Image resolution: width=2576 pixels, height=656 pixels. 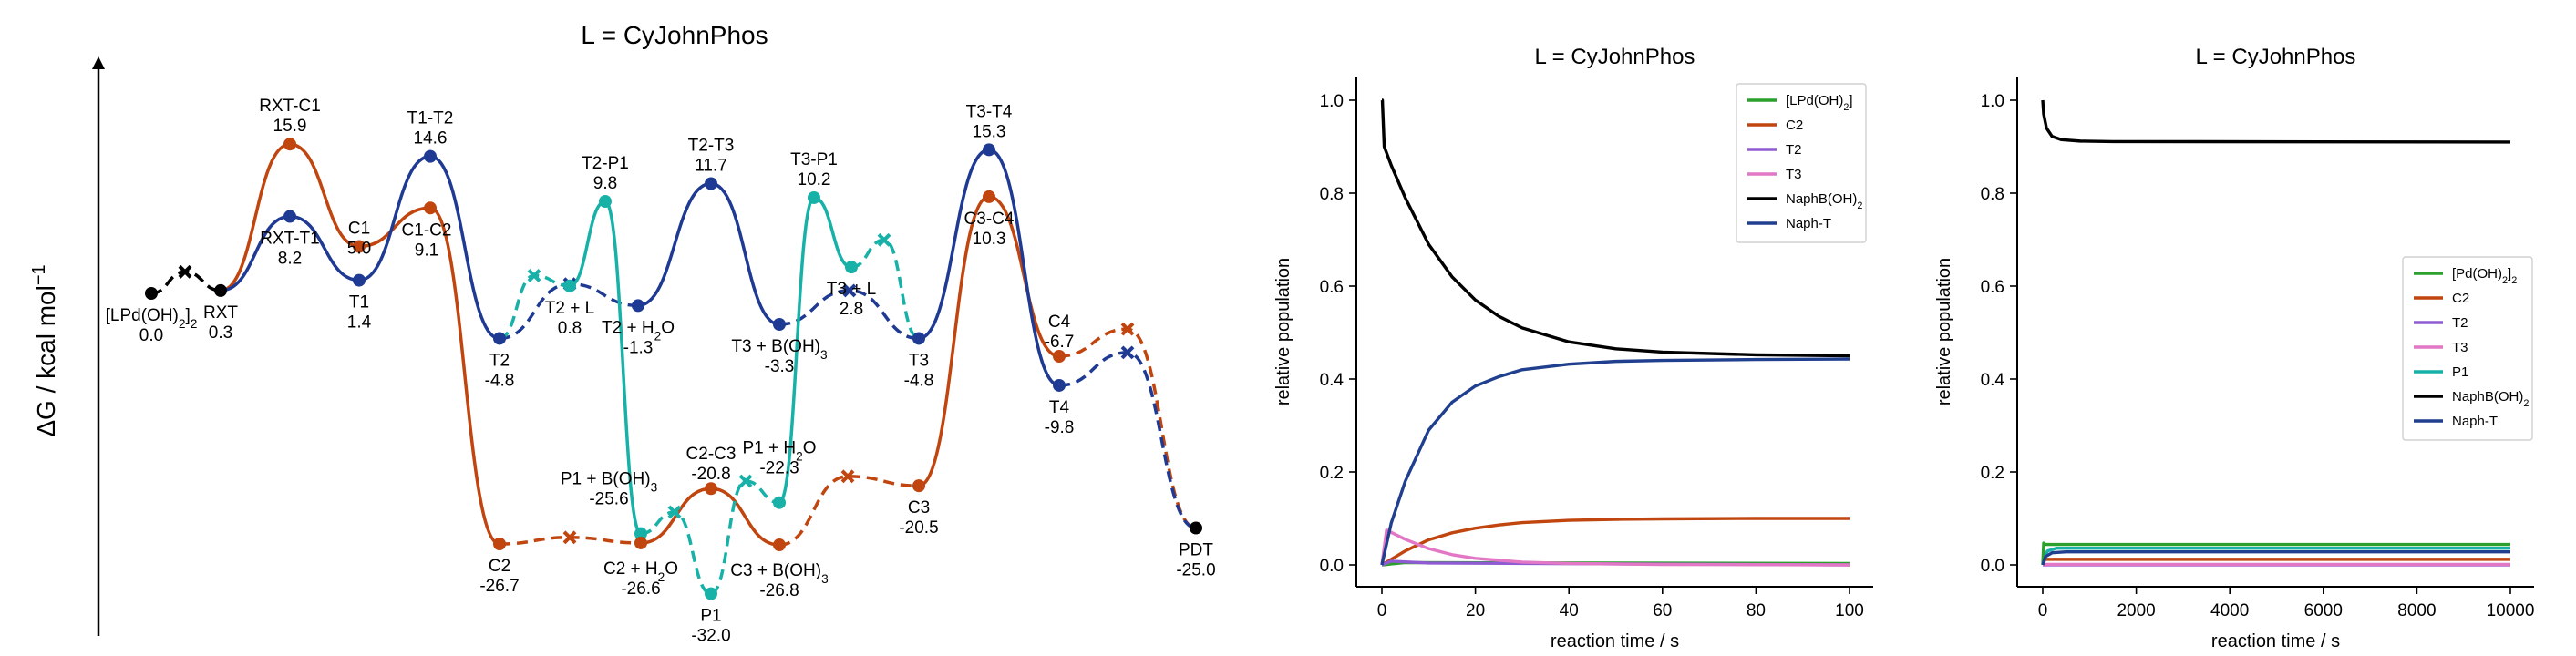 I want to click on point-t2h2o, so click(x=638, y=306).